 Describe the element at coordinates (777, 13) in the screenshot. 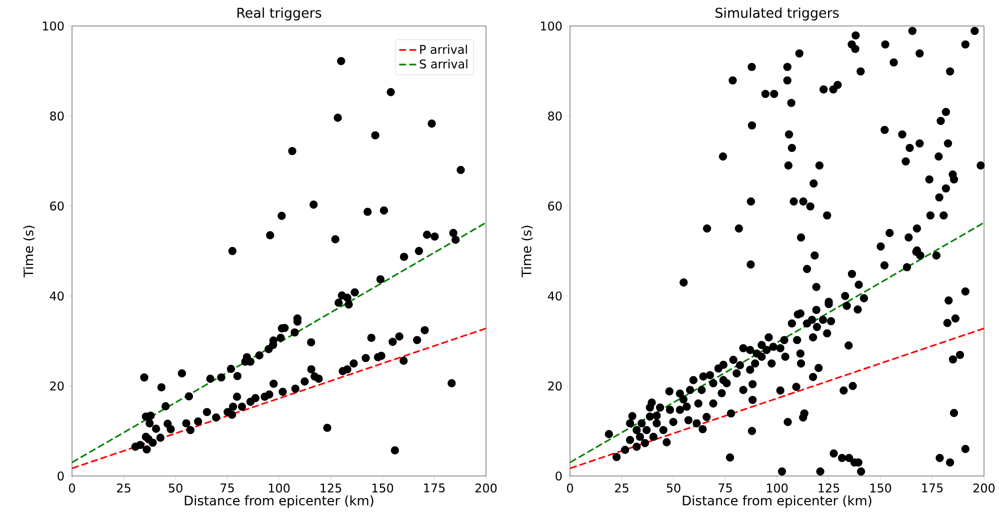

I see `chart-title: Simulated triggers` at that location.